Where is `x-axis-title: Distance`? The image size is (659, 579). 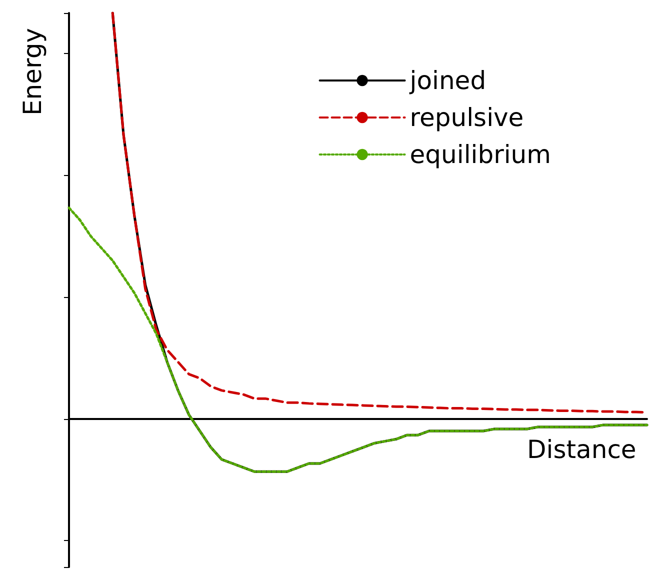 x-axis-title: Distance is located at coordinates (581, 449).